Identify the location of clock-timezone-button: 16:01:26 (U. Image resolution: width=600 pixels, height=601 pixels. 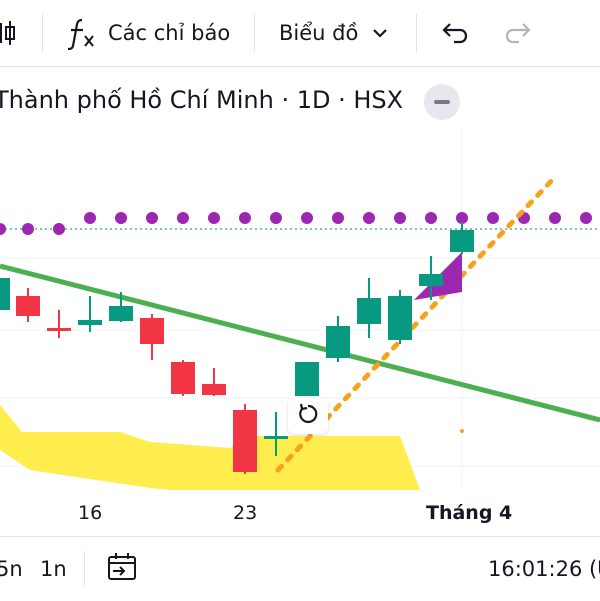
(544, 569).